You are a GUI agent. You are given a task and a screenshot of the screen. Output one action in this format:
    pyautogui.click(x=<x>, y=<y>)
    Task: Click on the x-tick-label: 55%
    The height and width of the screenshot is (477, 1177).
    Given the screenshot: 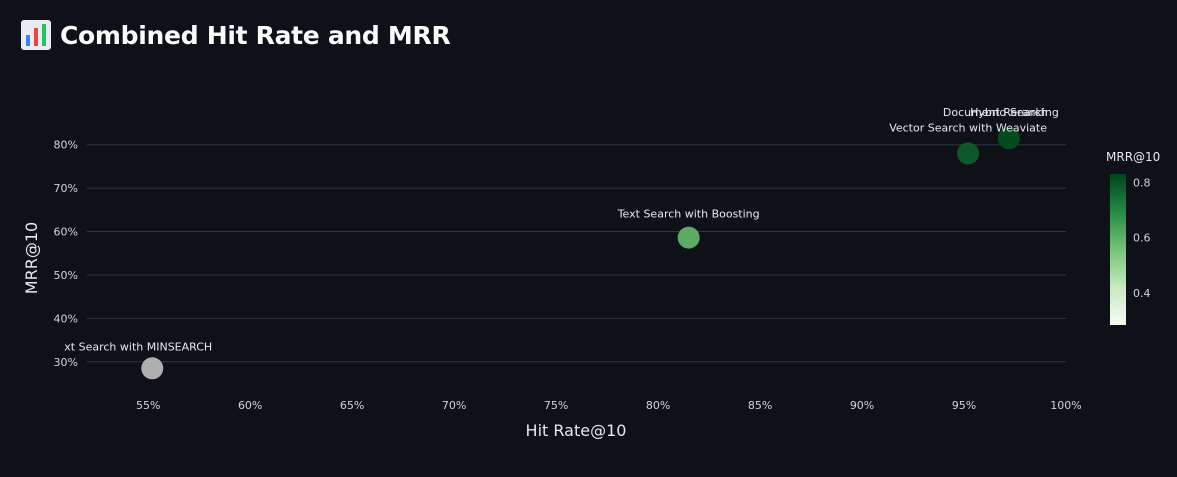 What is the action you would take?
    pyautogui.click(x=148, y=405)
    